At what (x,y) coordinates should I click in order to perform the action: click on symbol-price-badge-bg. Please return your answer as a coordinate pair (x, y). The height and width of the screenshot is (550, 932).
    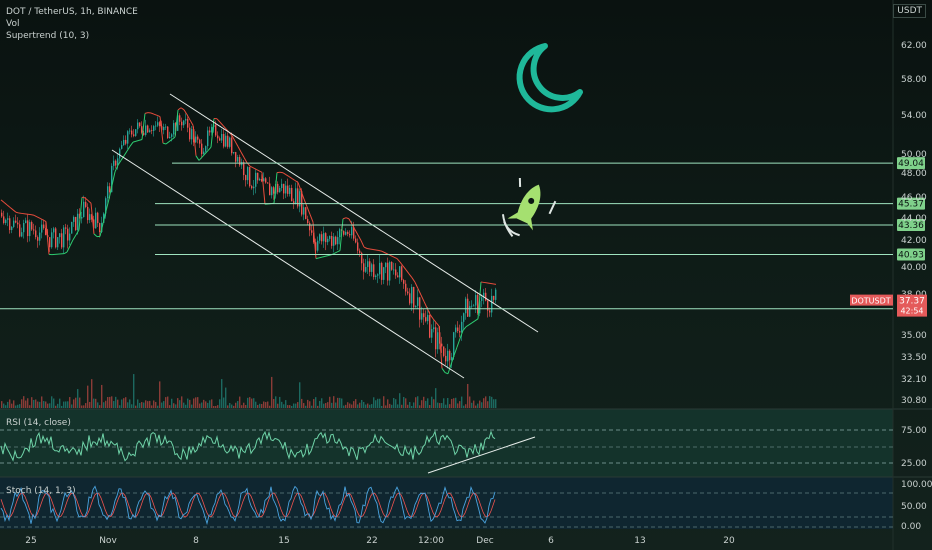
    Looking at the image, I should click on (871, 300).